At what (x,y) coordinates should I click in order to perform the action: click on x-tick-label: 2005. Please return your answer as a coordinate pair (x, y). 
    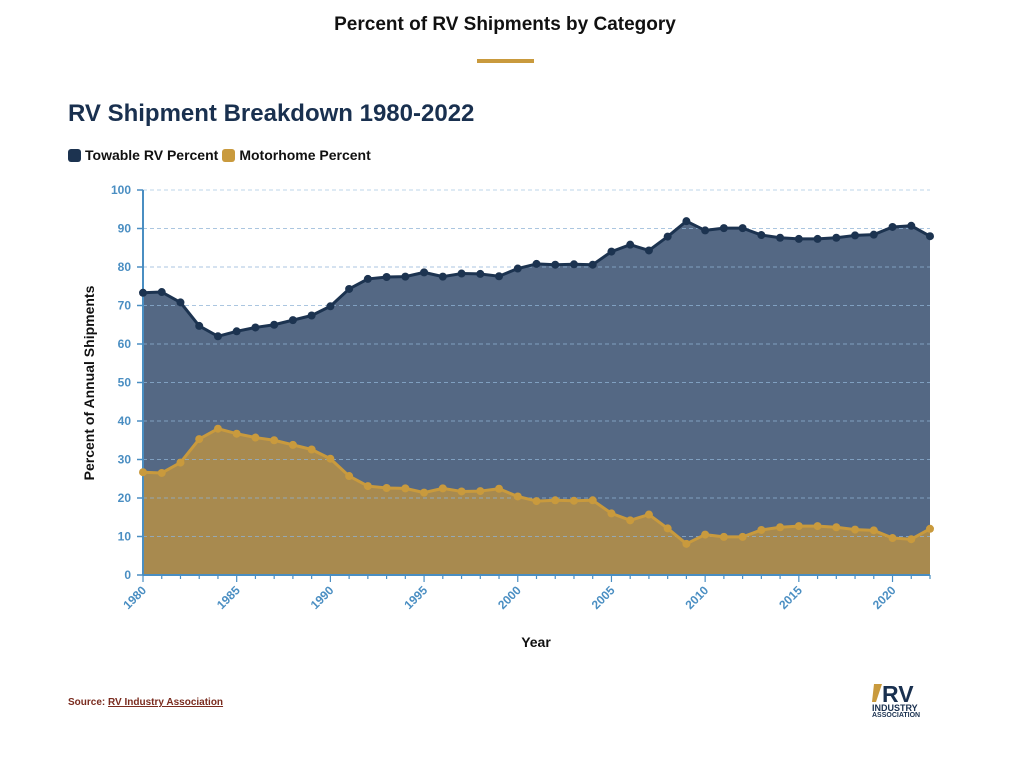
    Looking at the image, I should click on (603, 597).